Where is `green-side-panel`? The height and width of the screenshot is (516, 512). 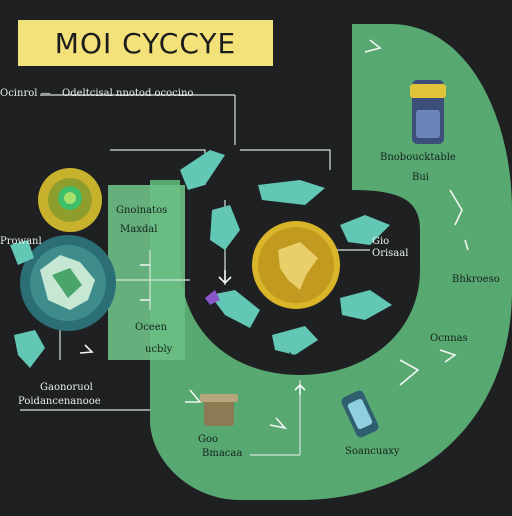
green-side-panel is located at coordinates (146, 272).